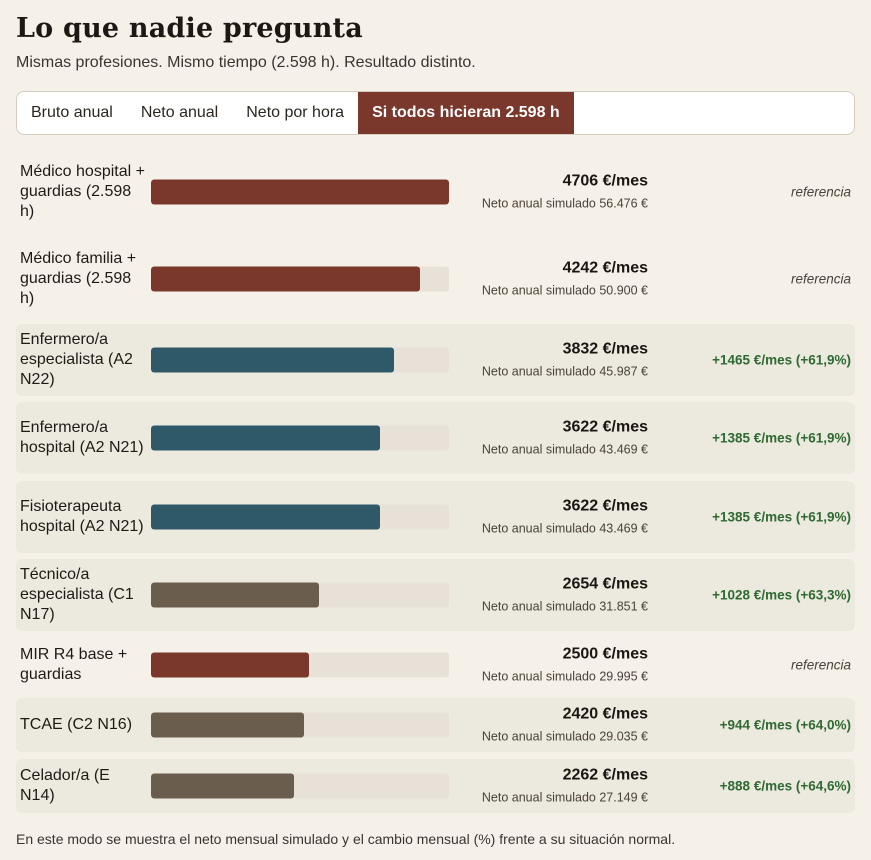 Image resolution: width=871 pixels, height=860 pixels. What do you see at coordinates (605, 775) in the screenshot?
I see `data-label: 2262 €/mes` at bounding box center [605, 775].